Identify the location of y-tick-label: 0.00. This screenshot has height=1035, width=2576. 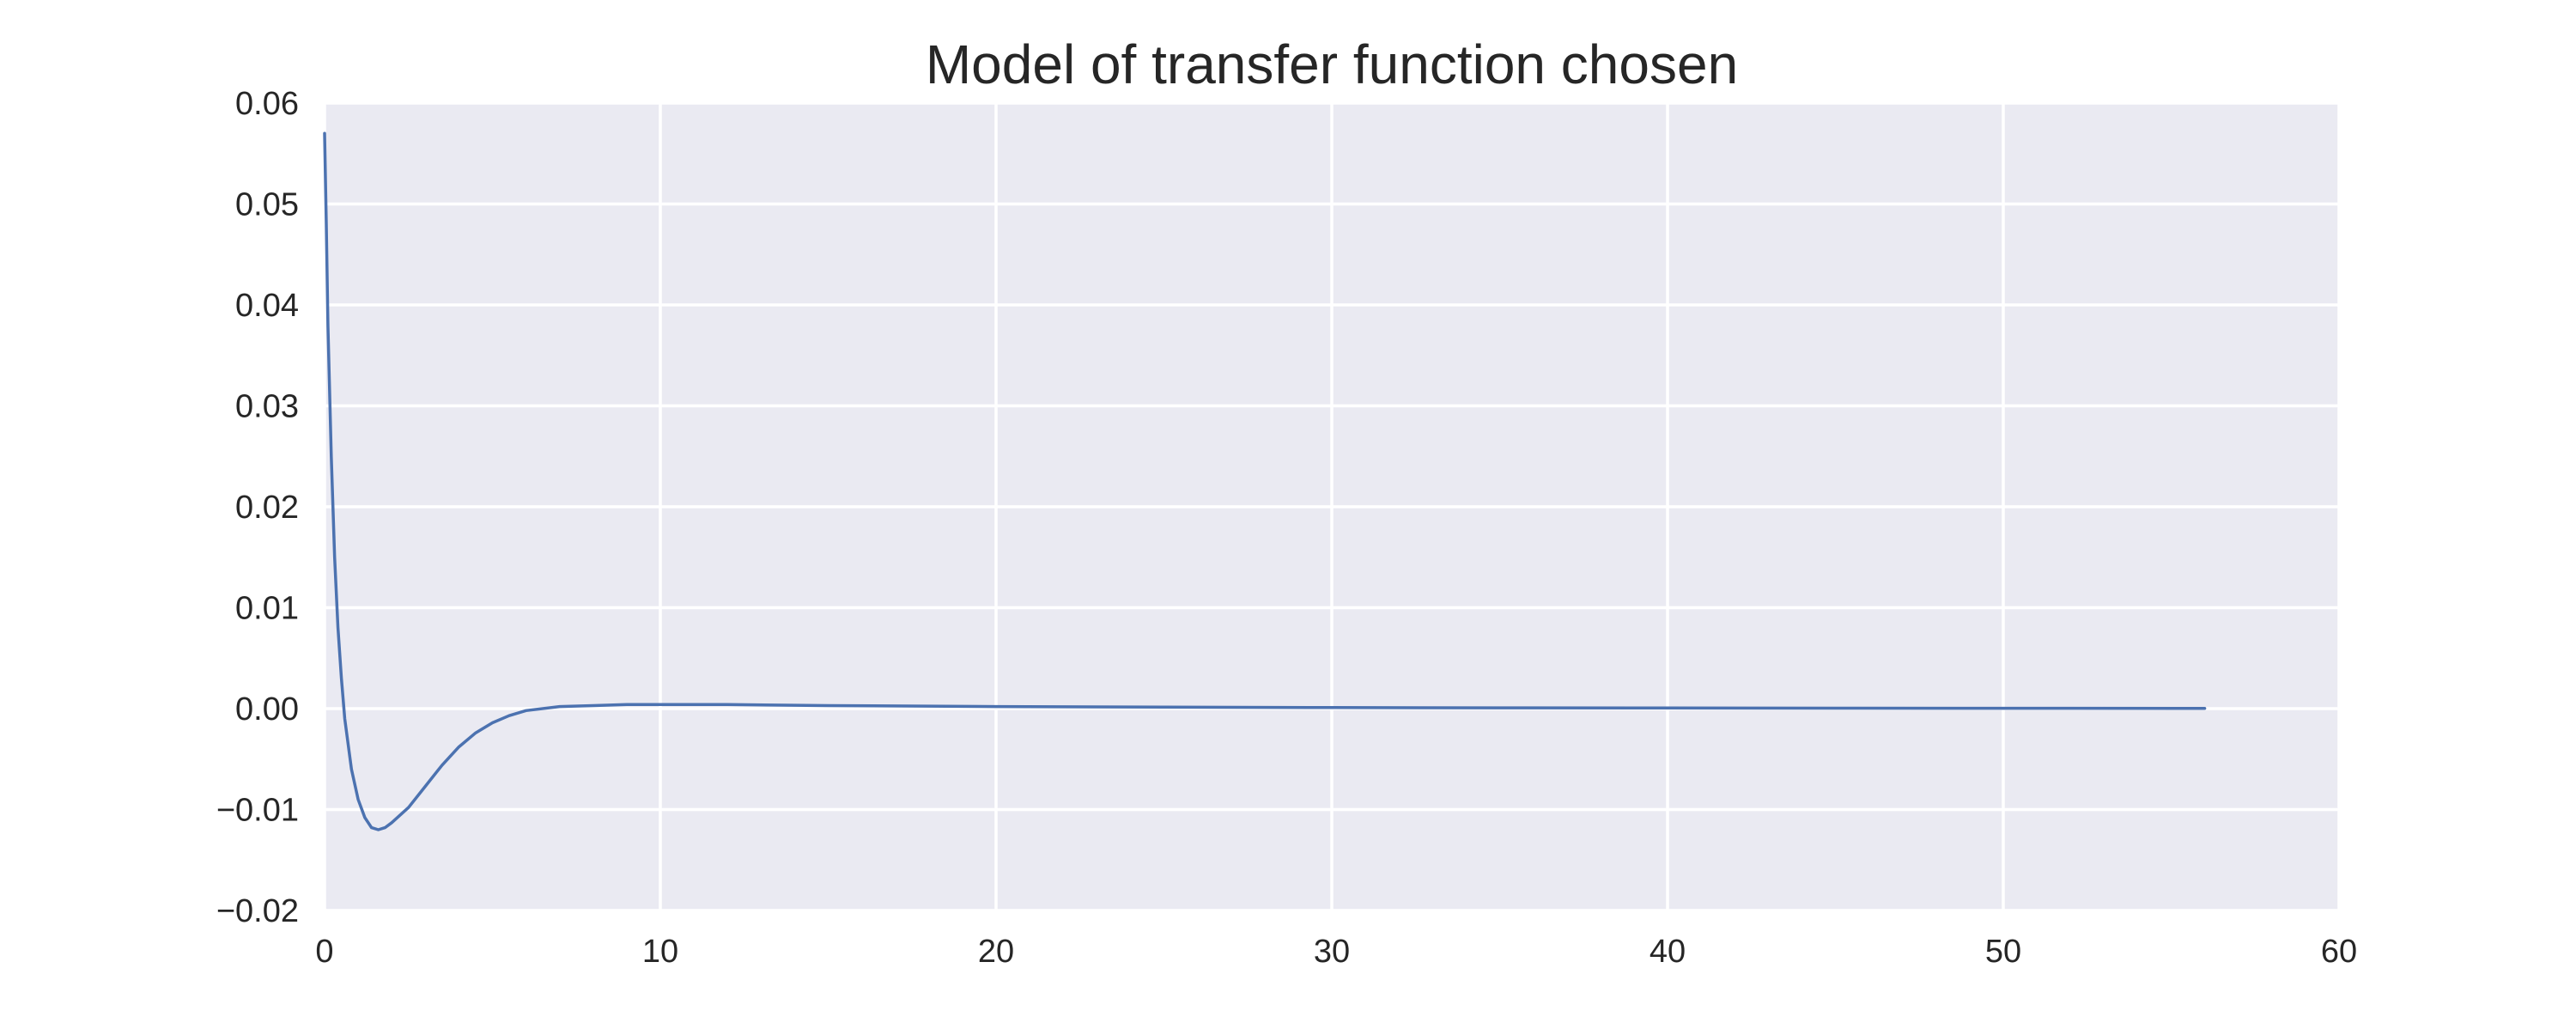
(267, 709).